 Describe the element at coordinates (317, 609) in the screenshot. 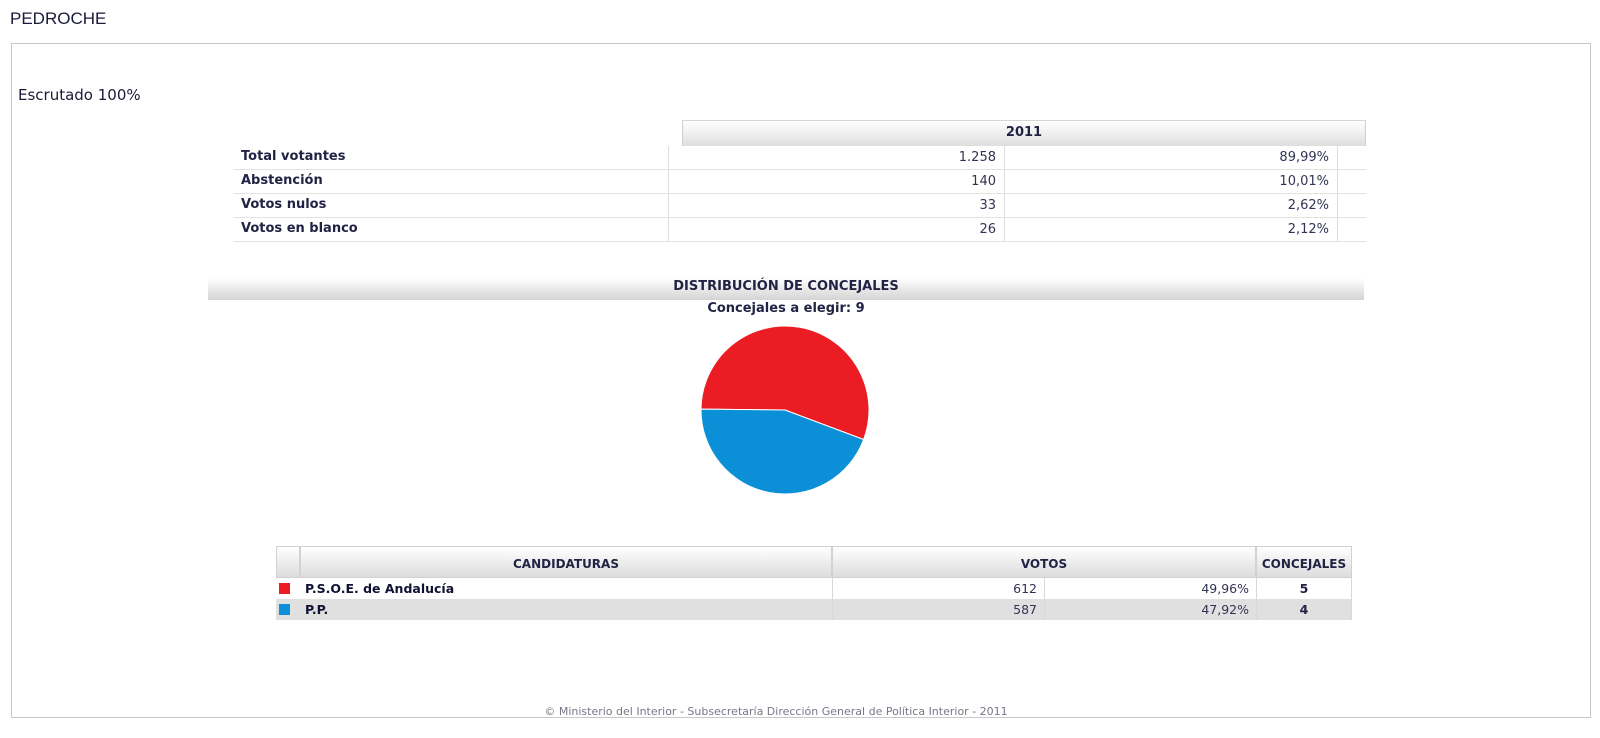

I see `party-name: P.P.` at that location.